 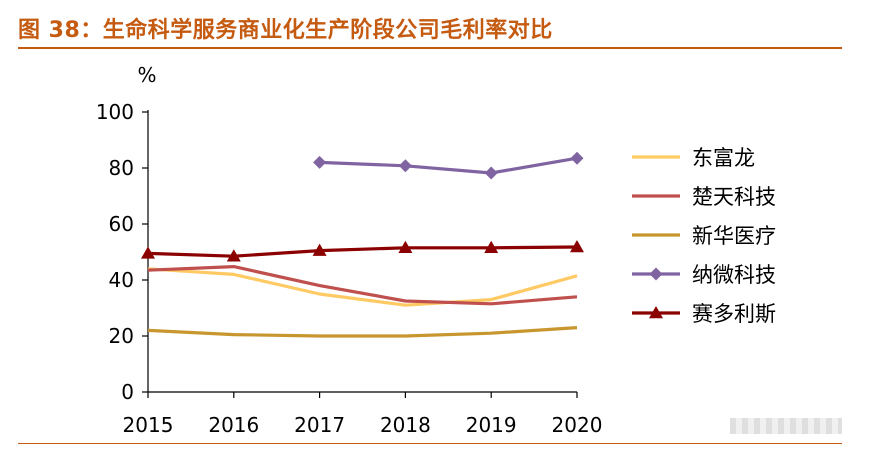 What do you see at coordinates (319, 425) in the screenshot?
I see `x-tick-label: 2017` at bounding box center [319, 425].